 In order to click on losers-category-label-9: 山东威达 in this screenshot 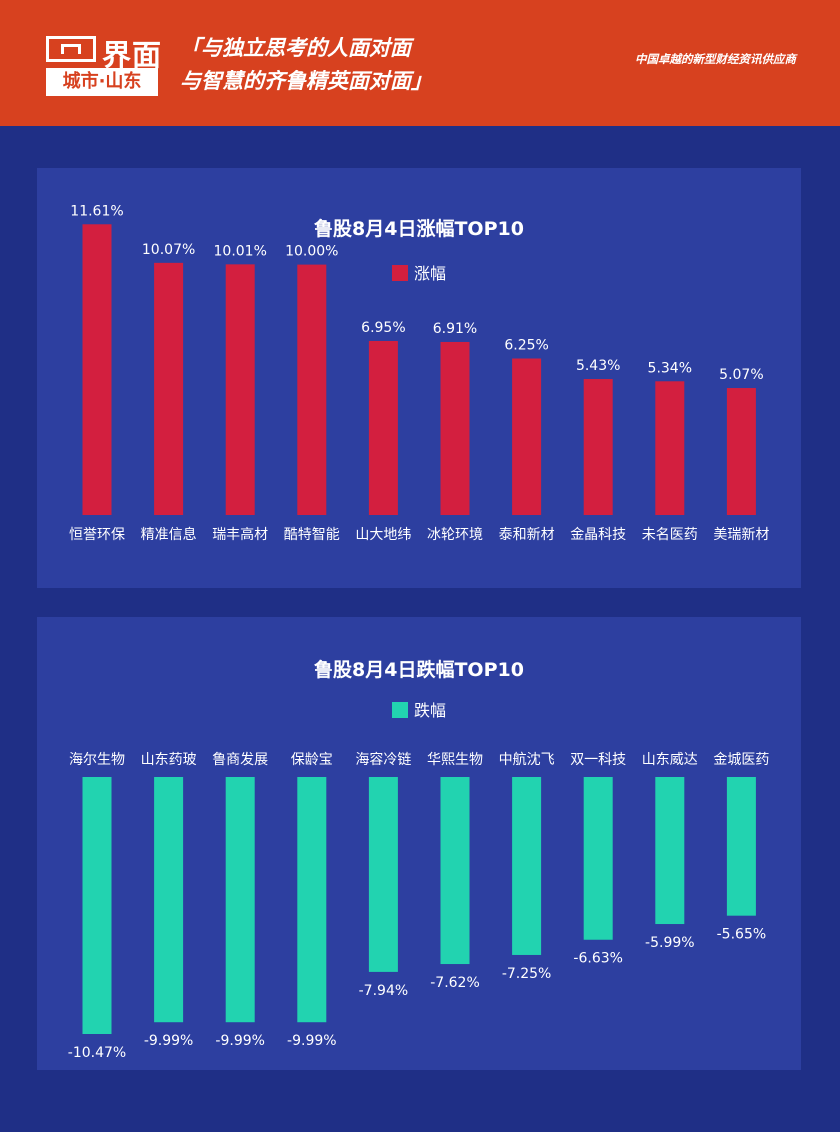, I will do `click(670, 760)`.